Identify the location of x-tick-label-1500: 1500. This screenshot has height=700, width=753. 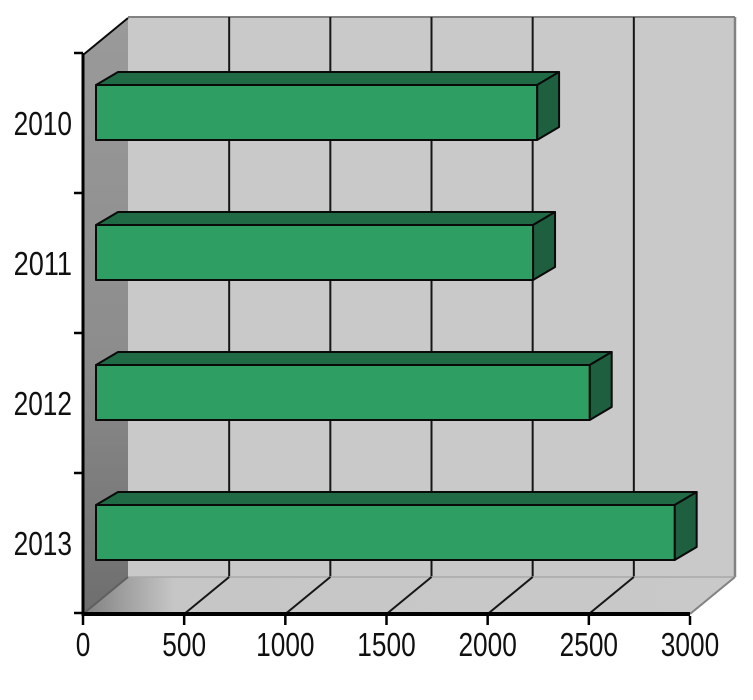
(386, 644).